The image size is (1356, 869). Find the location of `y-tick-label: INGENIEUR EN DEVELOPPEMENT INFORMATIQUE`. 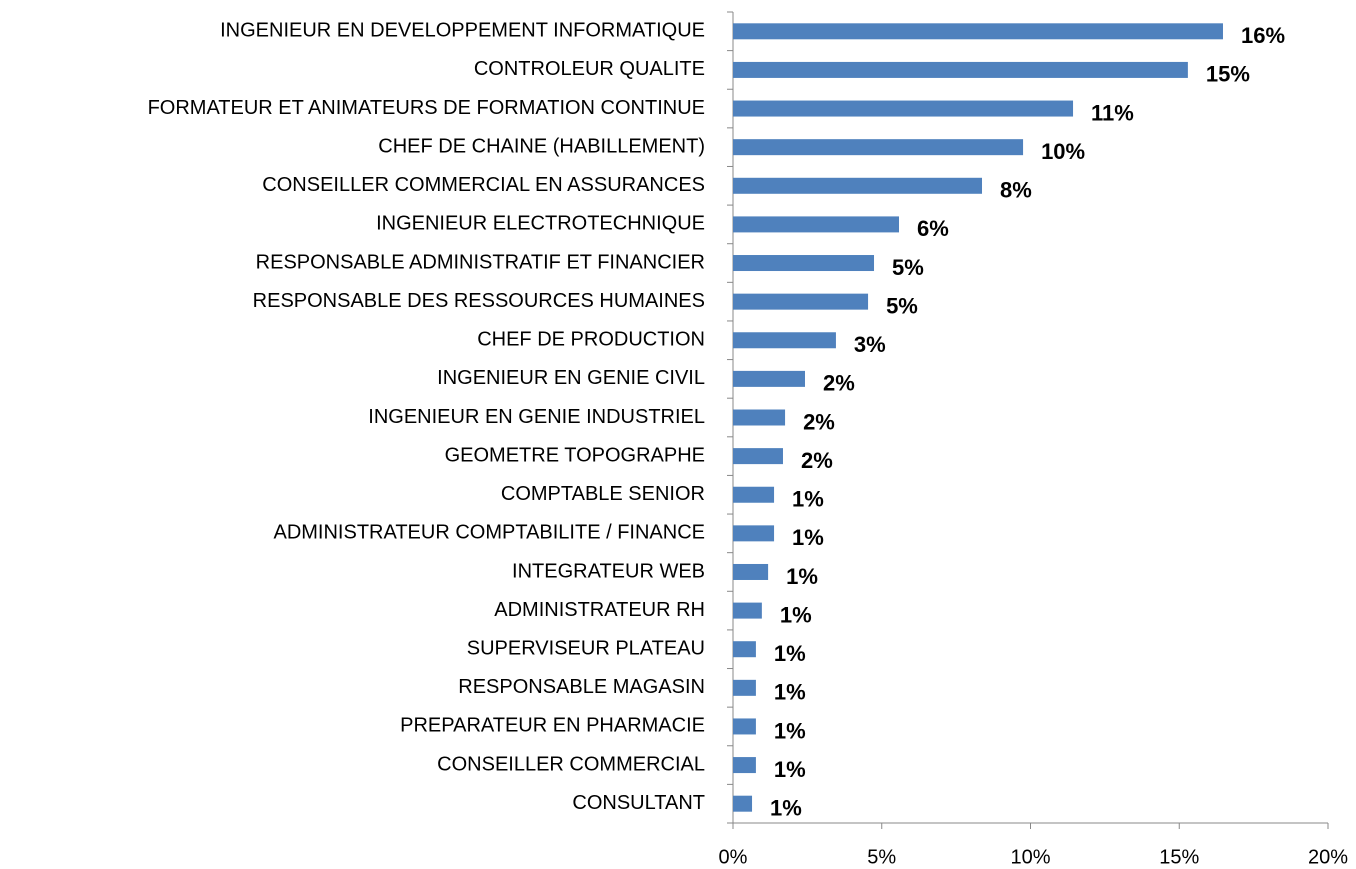

y-tick-label: INGENIEUR EN DEVELOPPEMENT INFORMATIQUE is located at coordinates (462, 31).